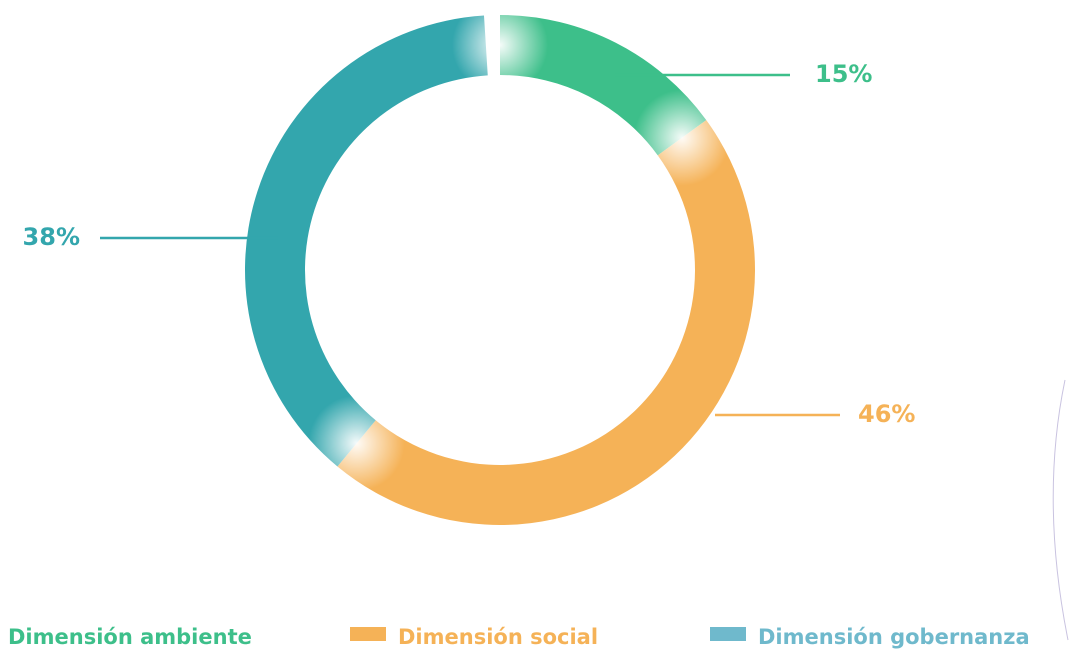  I want to click on data-label: 46%, so click(886, 414).